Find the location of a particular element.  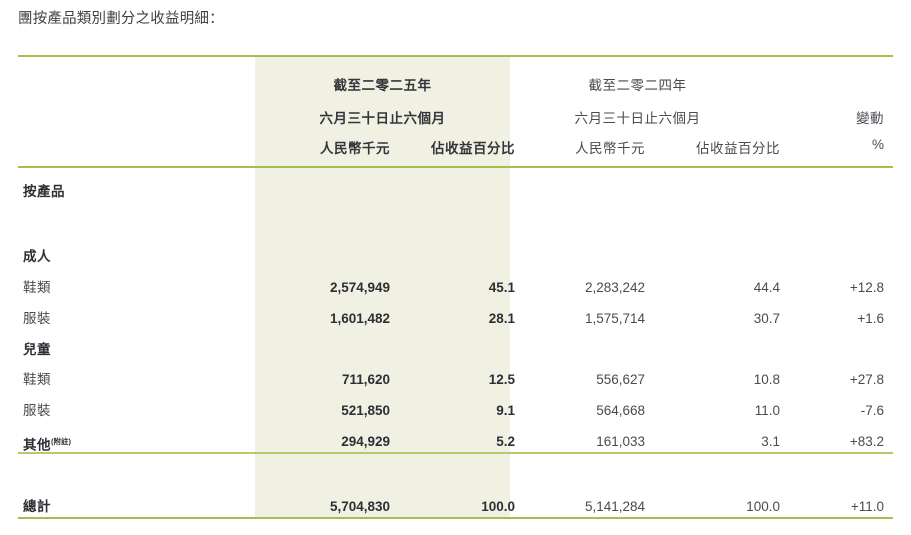

row-current-percent: 12.5 is located at coordinates (501, 379).